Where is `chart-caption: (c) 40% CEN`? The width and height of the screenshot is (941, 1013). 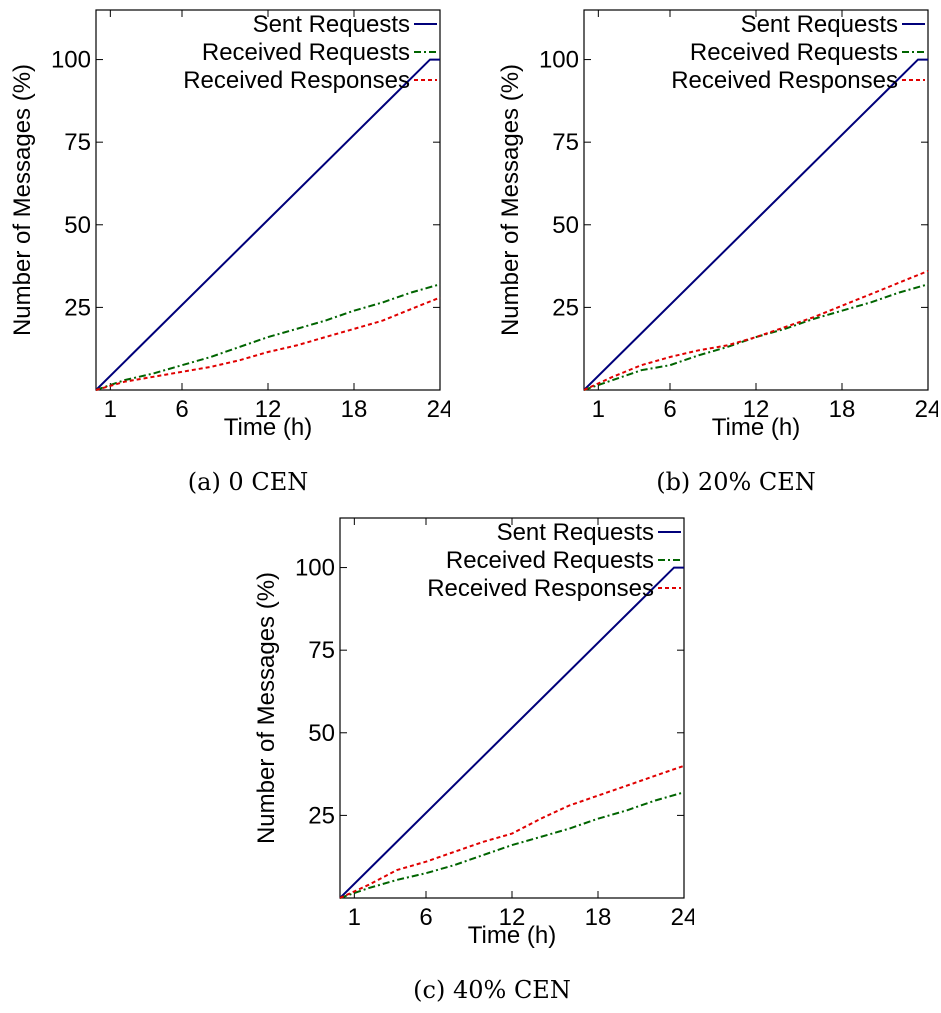 chart-caption: (c) 40% CEN is located at coordinates (492, 990).